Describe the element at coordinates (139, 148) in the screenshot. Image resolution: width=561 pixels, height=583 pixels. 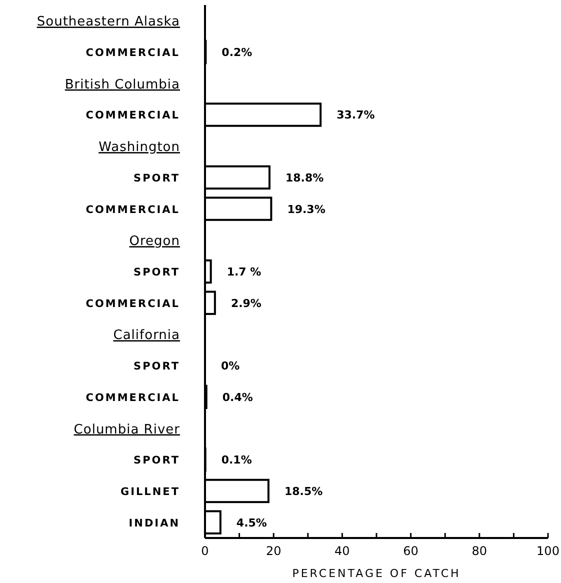
I see `y-tick-label: Washington` at that location.